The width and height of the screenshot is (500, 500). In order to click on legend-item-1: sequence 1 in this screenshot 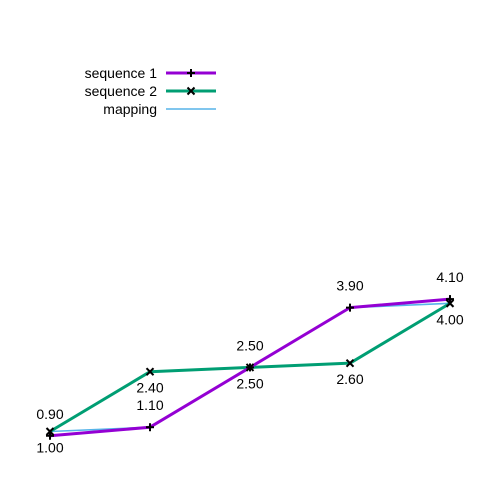, I will do `click(150, 73)`.